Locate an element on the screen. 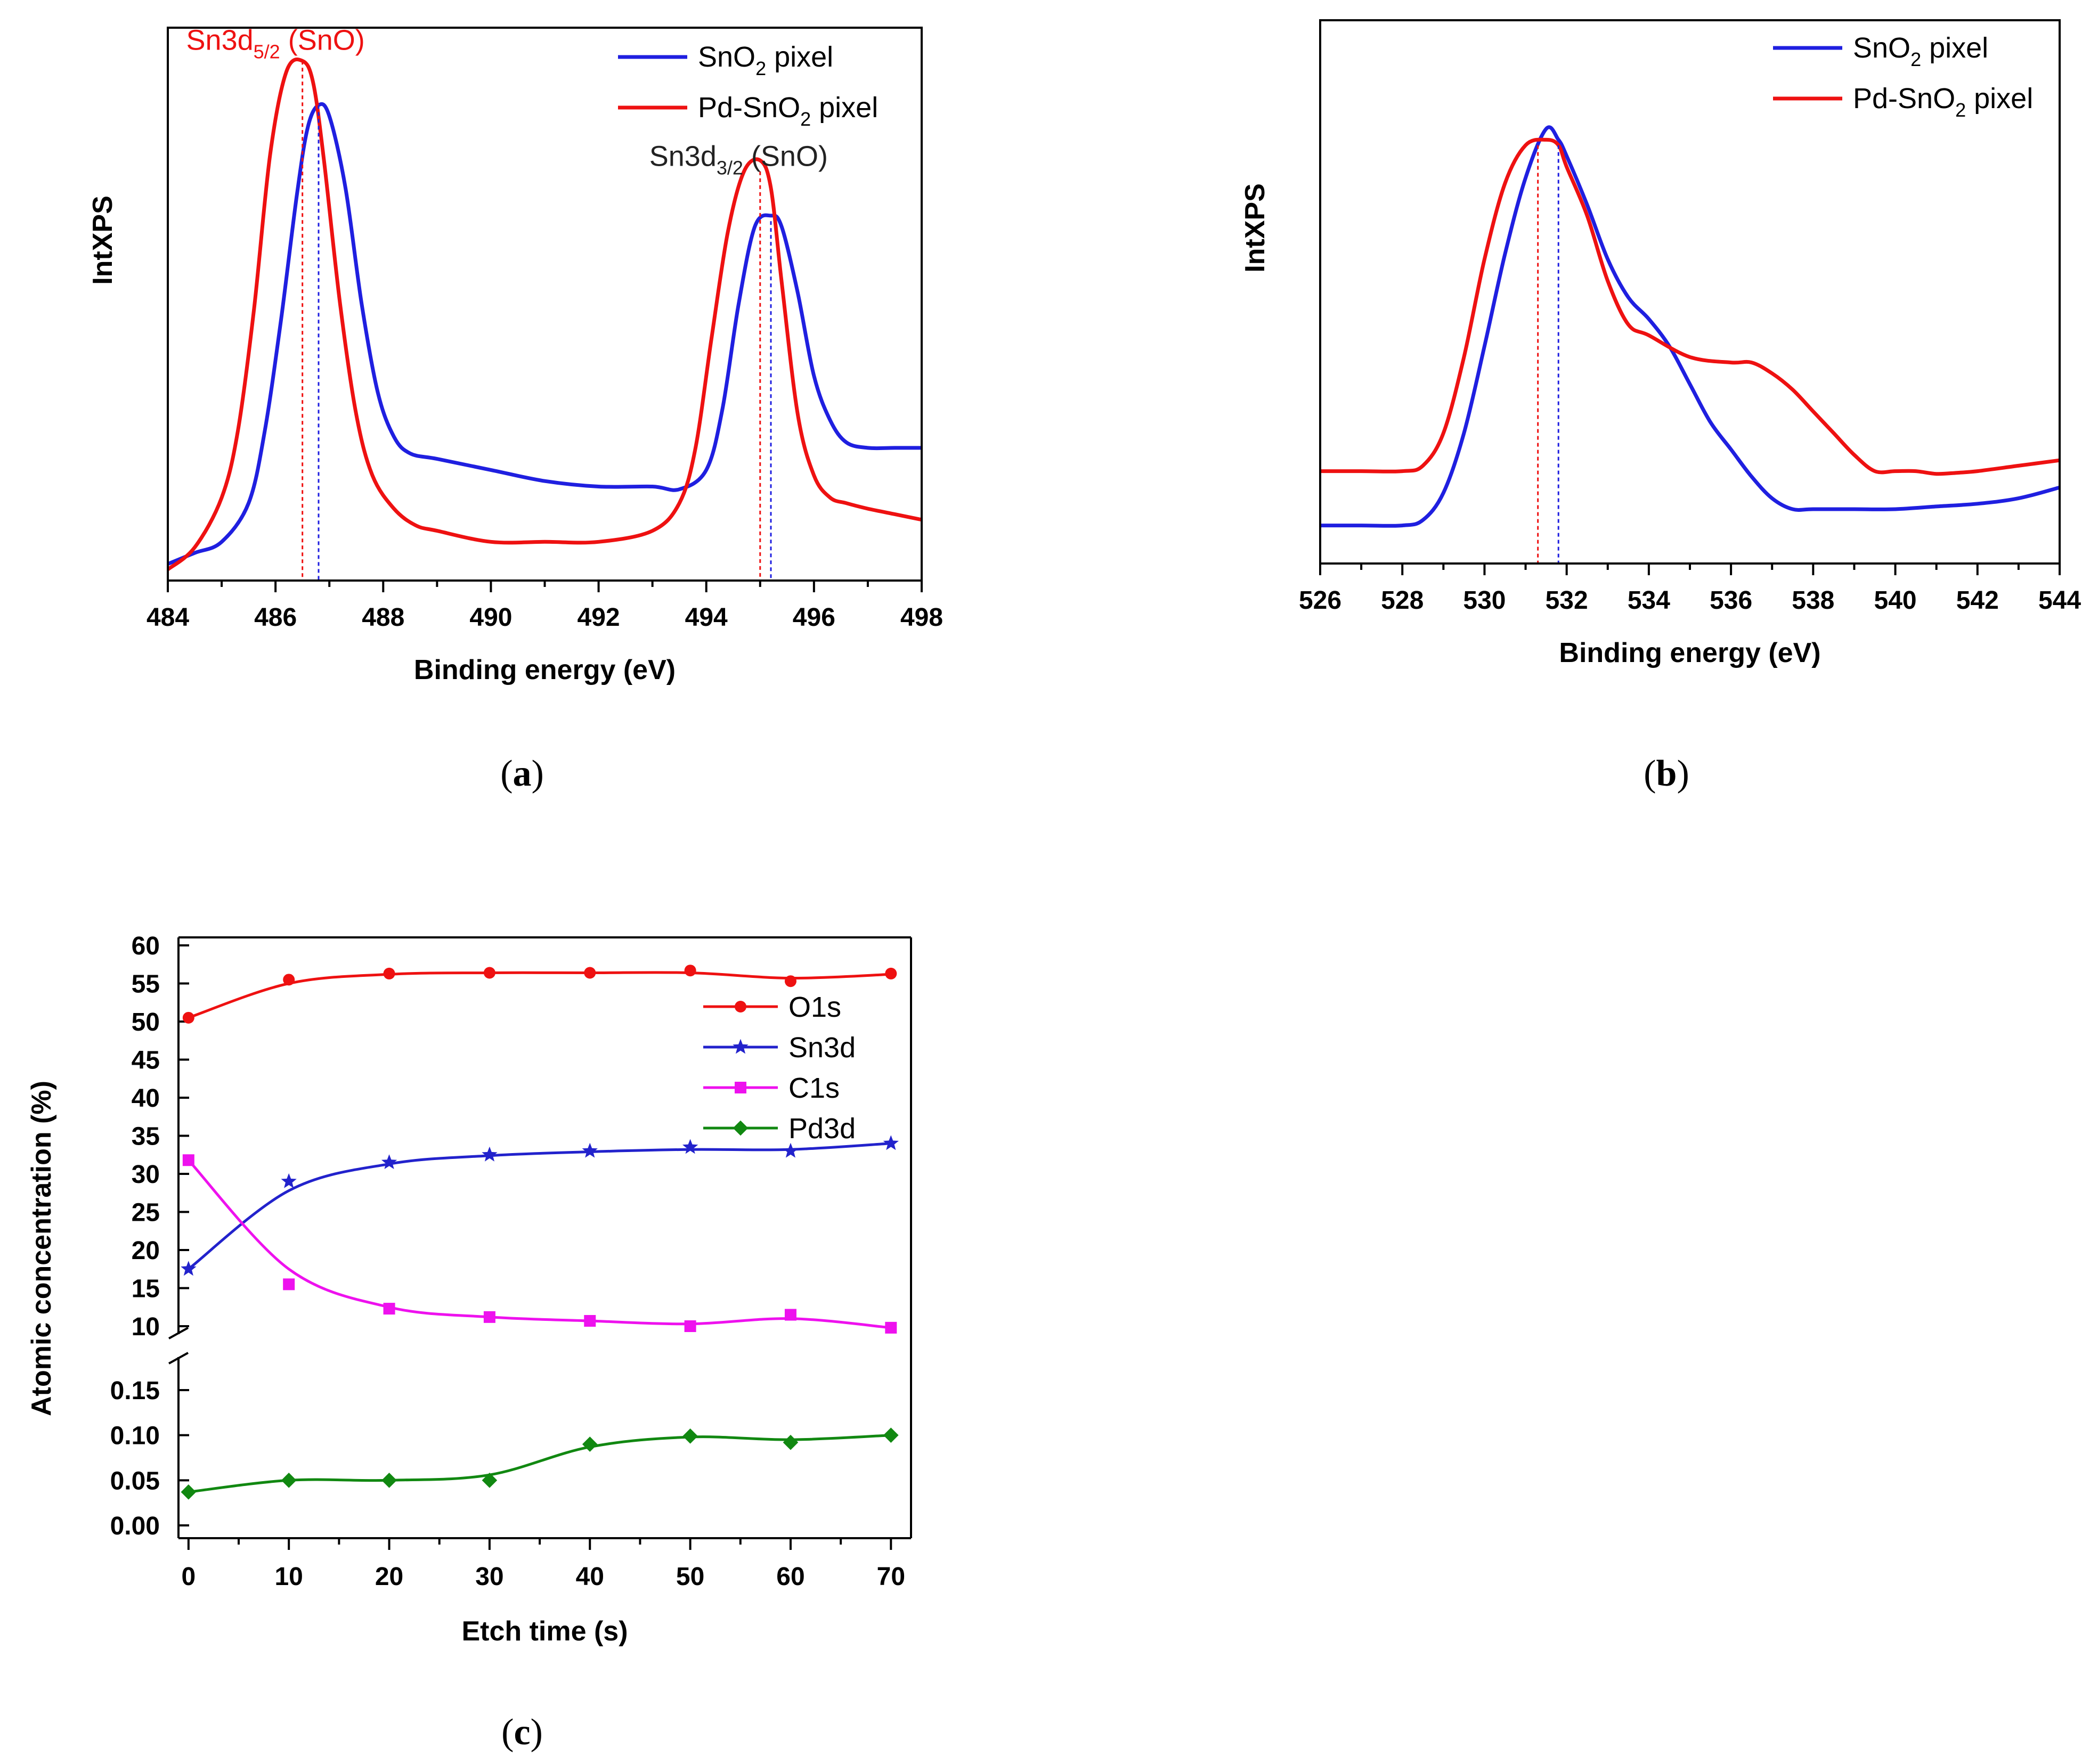  panel-a-caption: (a) is located at coordinates (522, 774).